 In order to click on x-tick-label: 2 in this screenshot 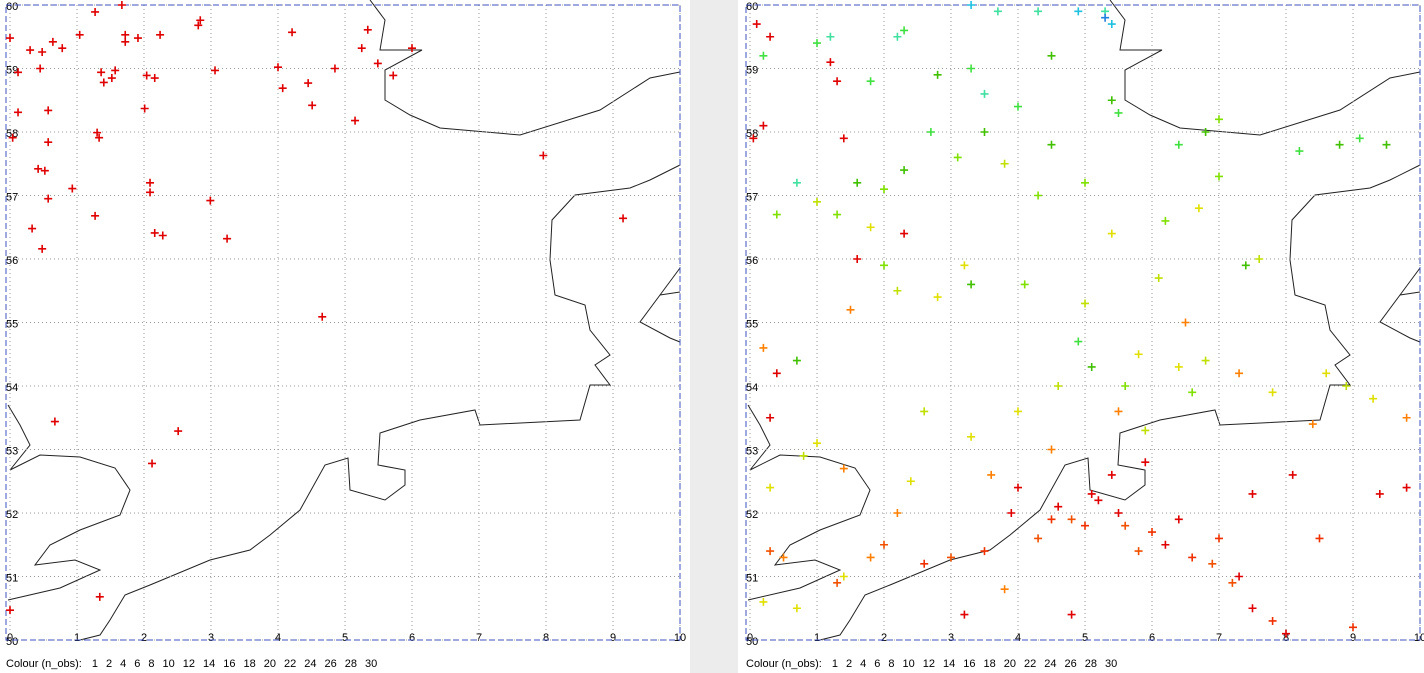, I will do `click(884, 638)`.